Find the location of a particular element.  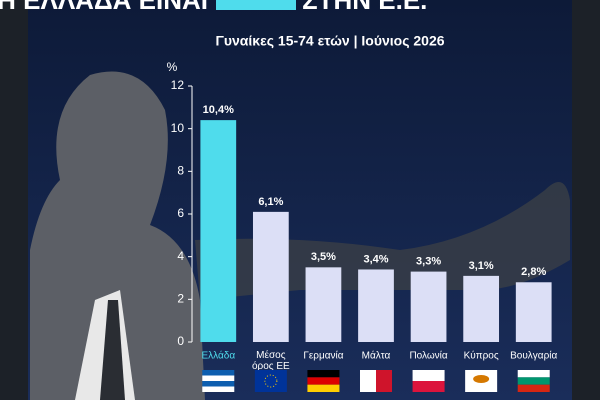

x-tick-label: Ελλάδα is located at coordinates (218, 356).